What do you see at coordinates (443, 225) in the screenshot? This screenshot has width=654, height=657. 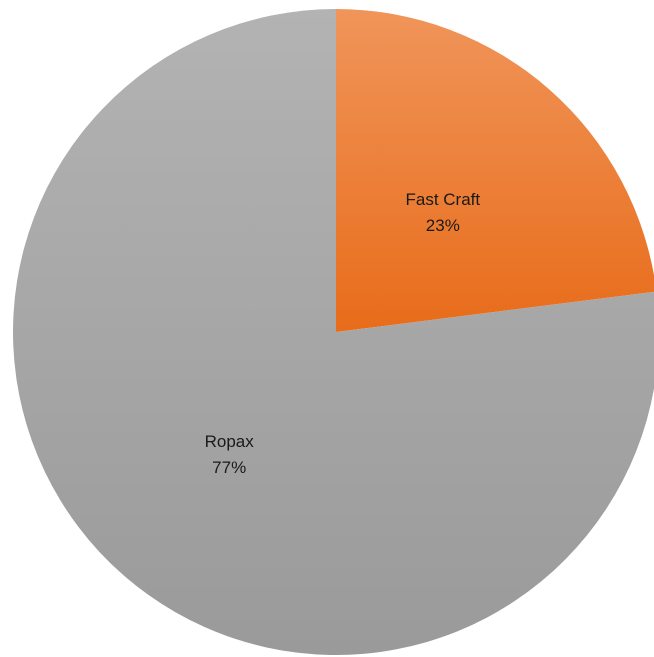 I see `slice-percent-label: 23%` at bounding box center [443, 225].